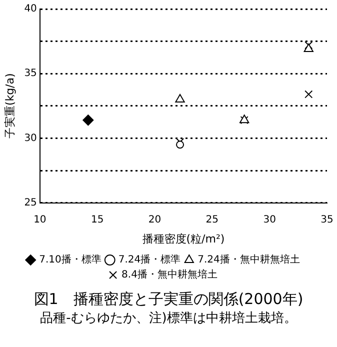 The width and height of the screenshot is (337, 347). Describe the element at coordinates (269, 220) in the screenshot. I see `x-tick-label: 30` at that location.